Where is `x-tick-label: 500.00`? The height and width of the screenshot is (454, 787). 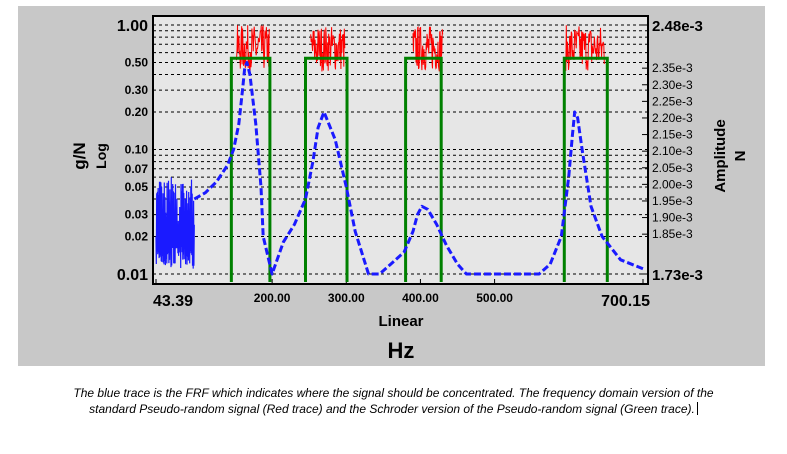 x-tick-label: 500.00 is located at coordinates (494, 298).